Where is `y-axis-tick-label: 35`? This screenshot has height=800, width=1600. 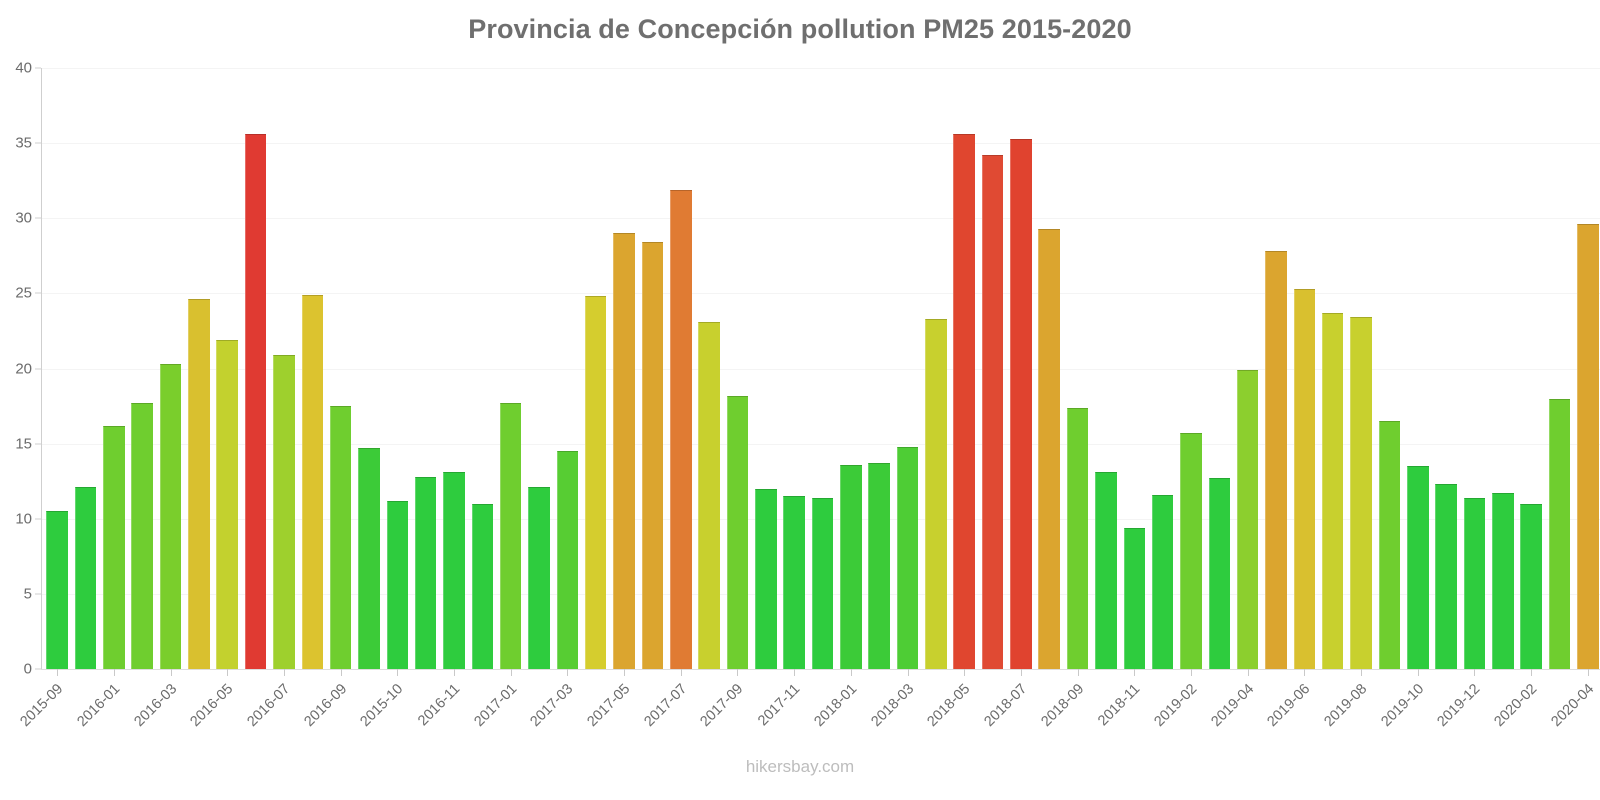
y-axis-tick-label: 35 is located at coordinates (23, 143).